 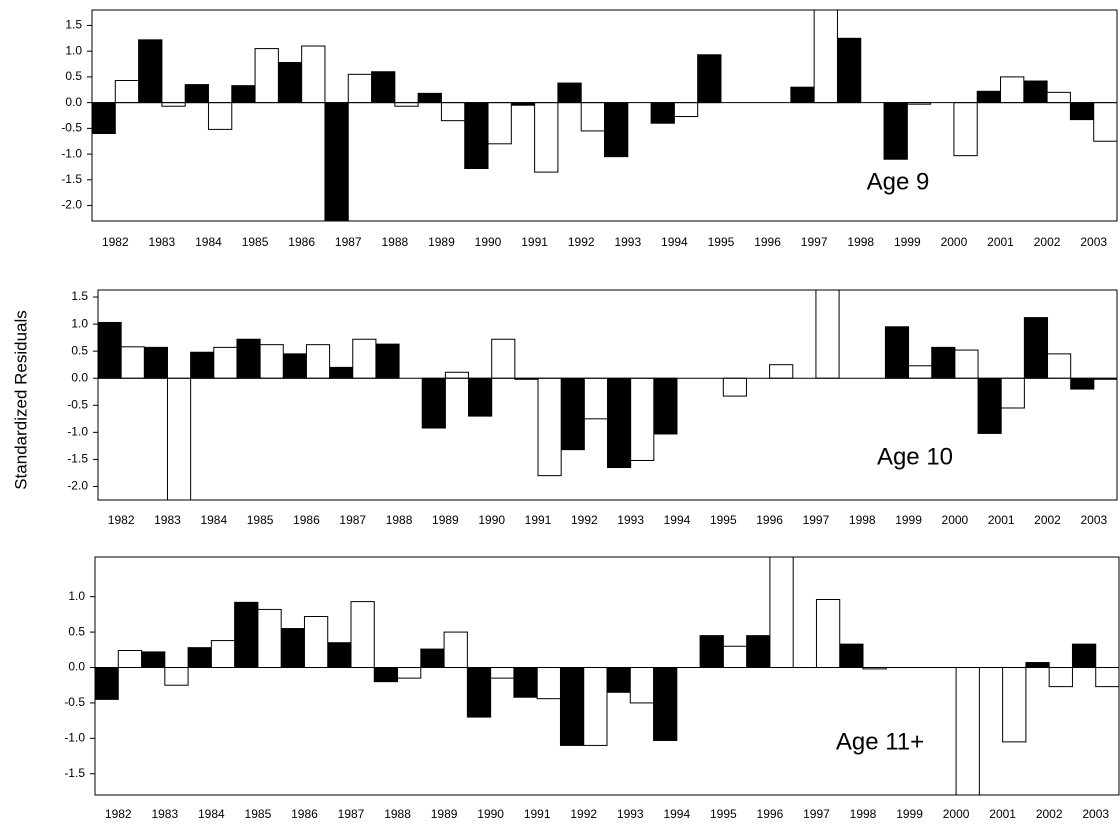 What do you see at coordinates (77, 432) in the screenshot?
I see `y-tick-label: -1.0` at bounding box center [77, 432].